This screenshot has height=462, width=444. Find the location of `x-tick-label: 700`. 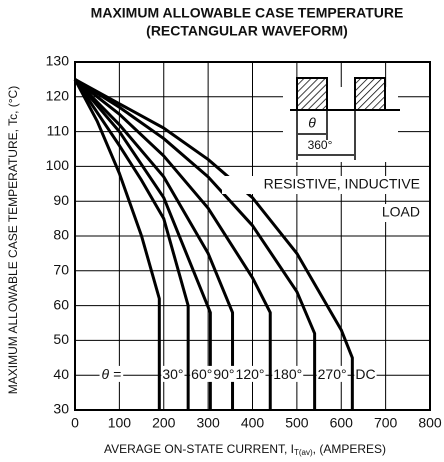

x-tick-label: 700 is located at coordinates (386, 423).